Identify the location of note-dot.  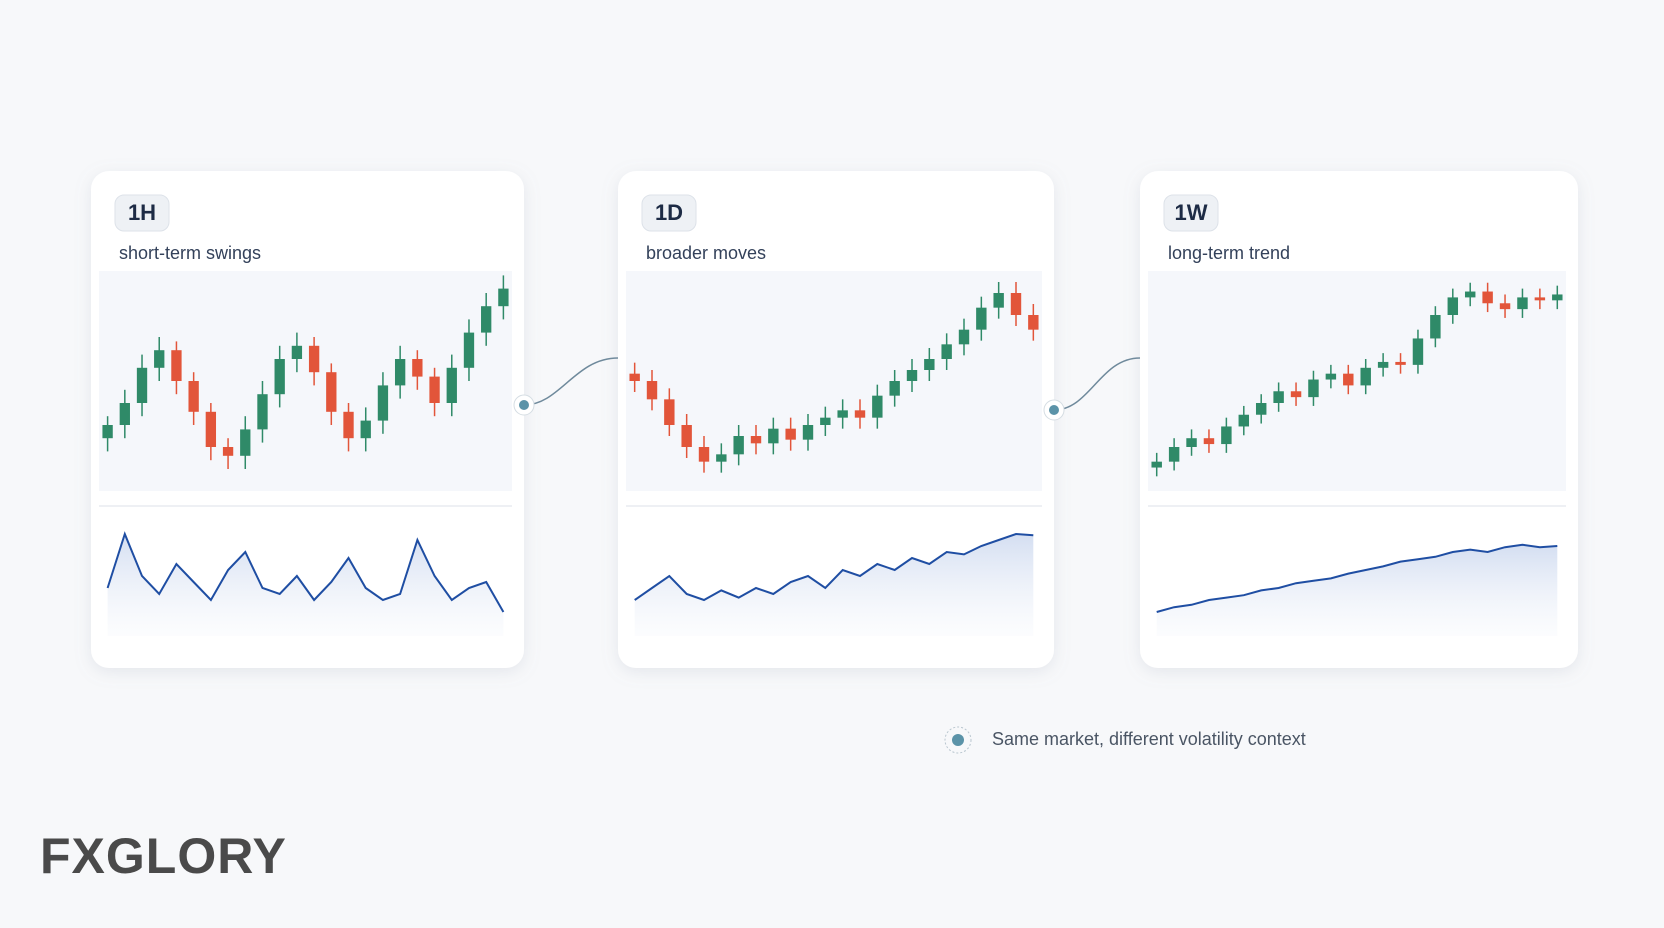
(958, 740).